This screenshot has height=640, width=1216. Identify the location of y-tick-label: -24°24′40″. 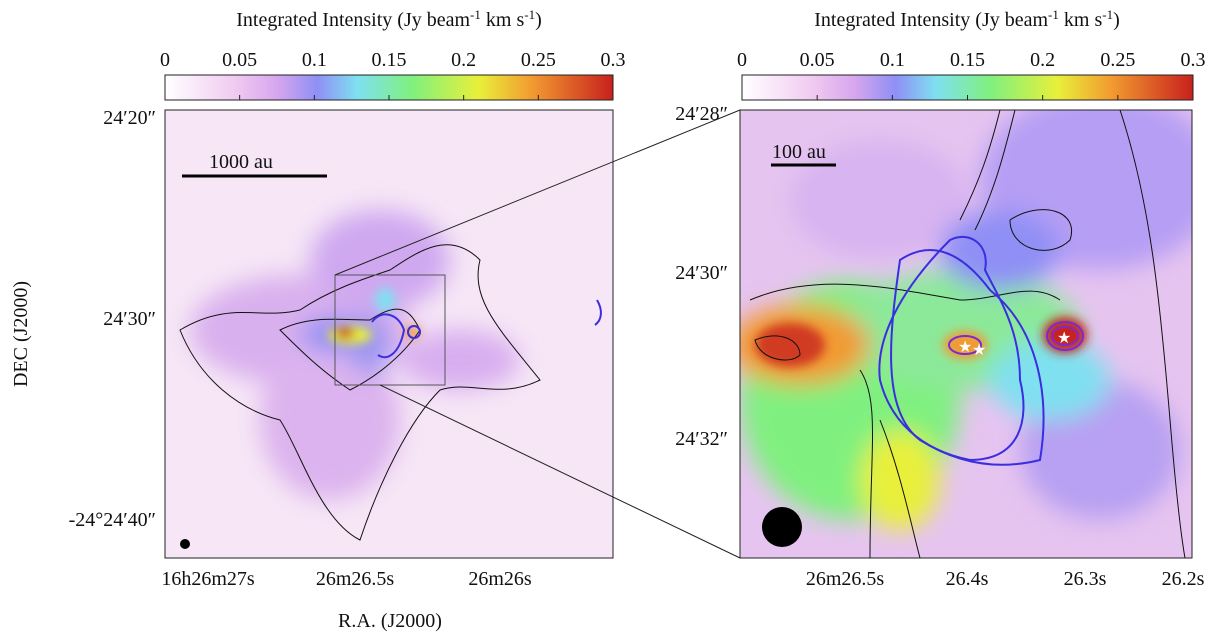
(112, 520).